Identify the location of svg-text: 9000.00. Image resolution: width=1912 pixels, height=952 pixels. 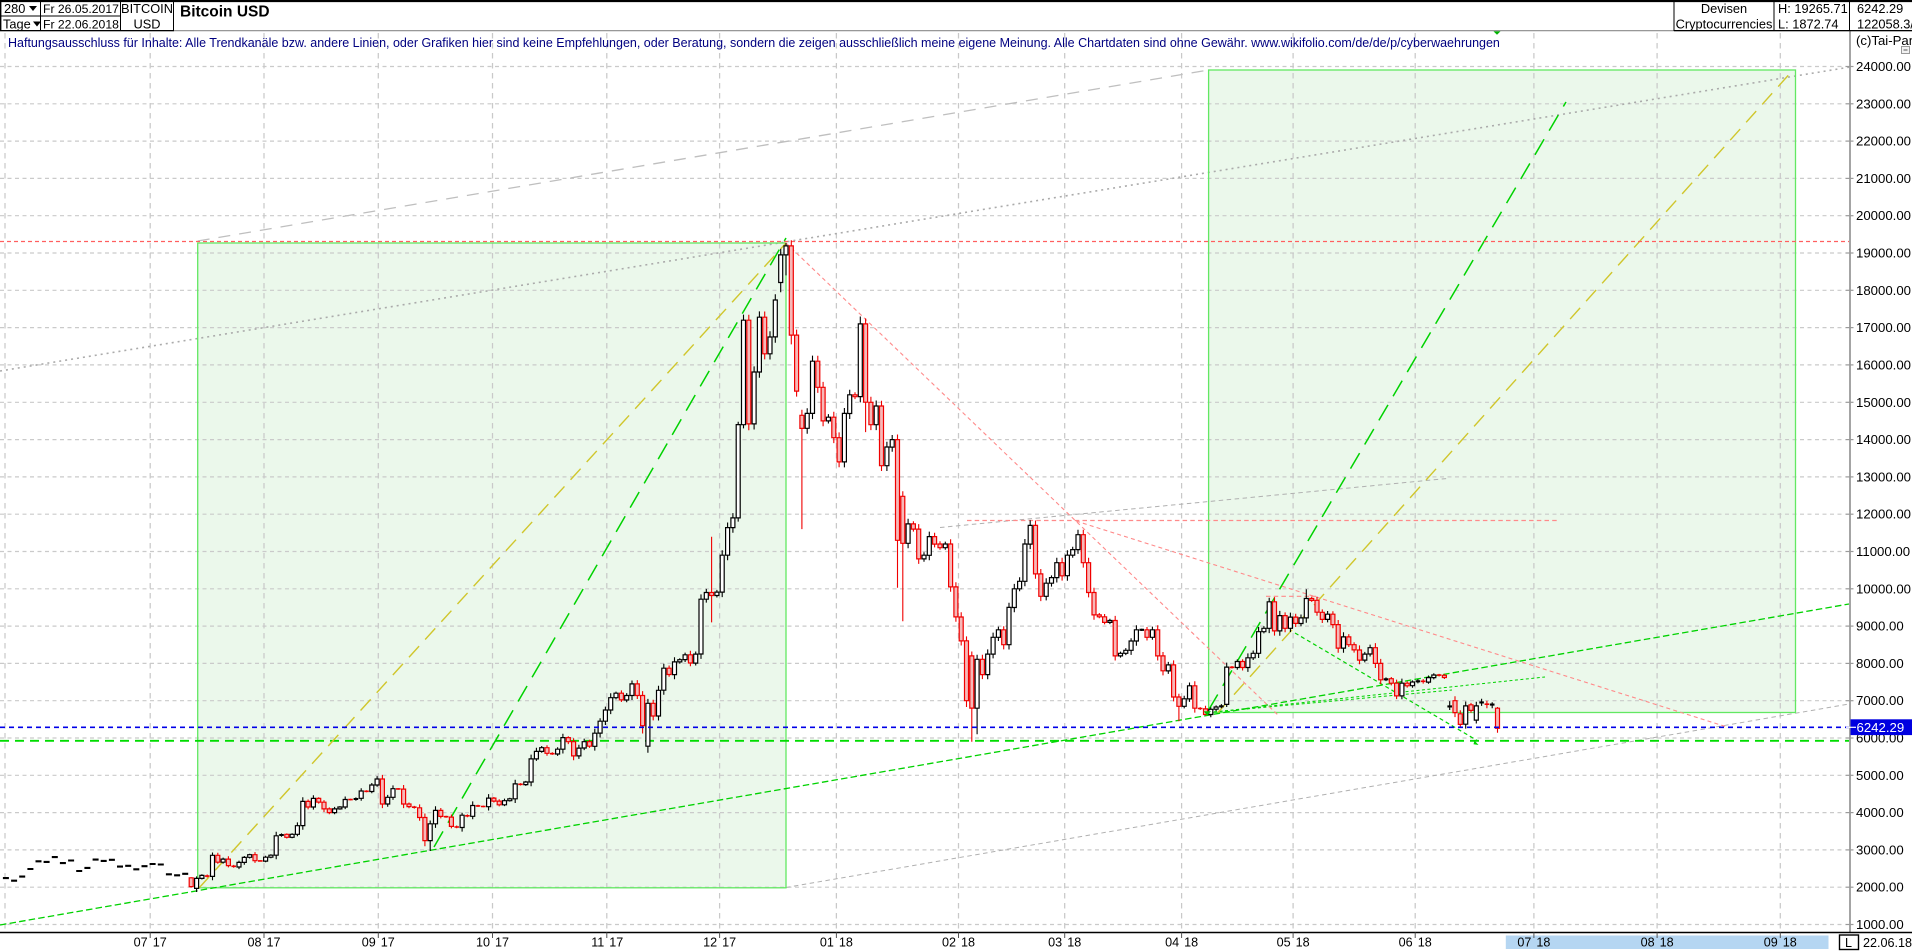
(1880, 626).